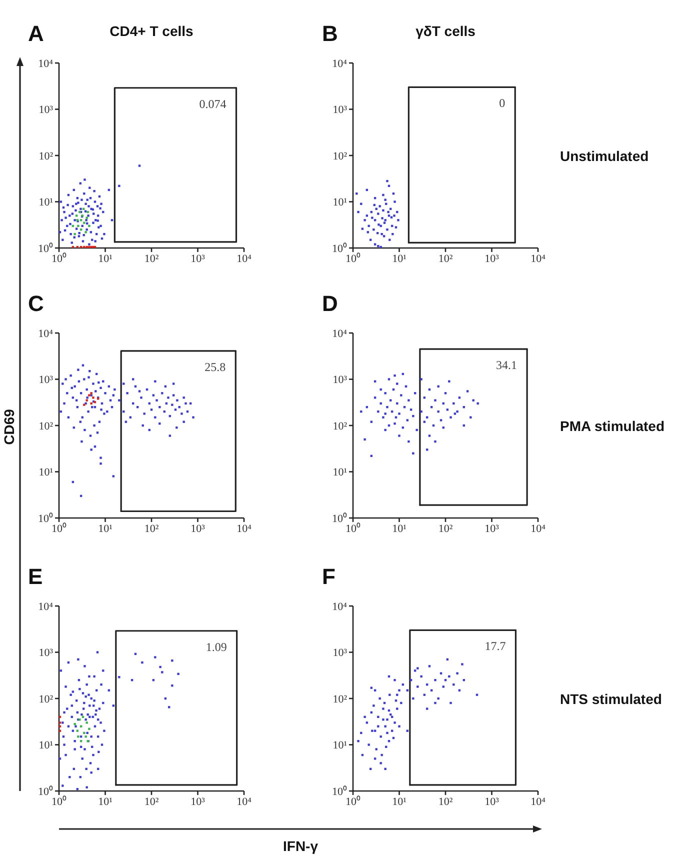 The image size is (700, 865). I want to click on chart-subtitle: CD4+ T cells, so click(151, 31).